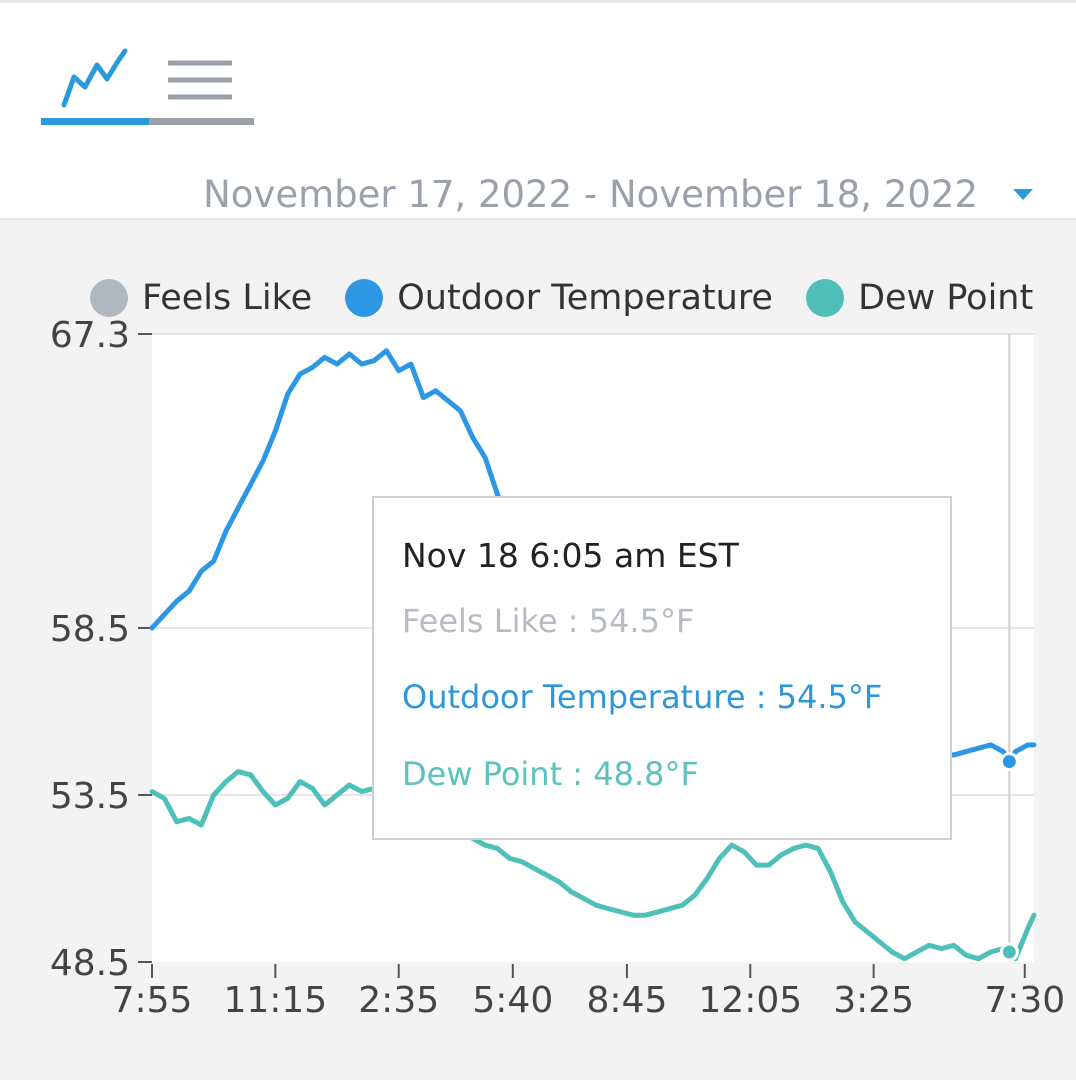 The image size is (1076, 1080). I want to click on legend-item-outdoor-temperature: Outdoor Temperature, so click(559, 298).